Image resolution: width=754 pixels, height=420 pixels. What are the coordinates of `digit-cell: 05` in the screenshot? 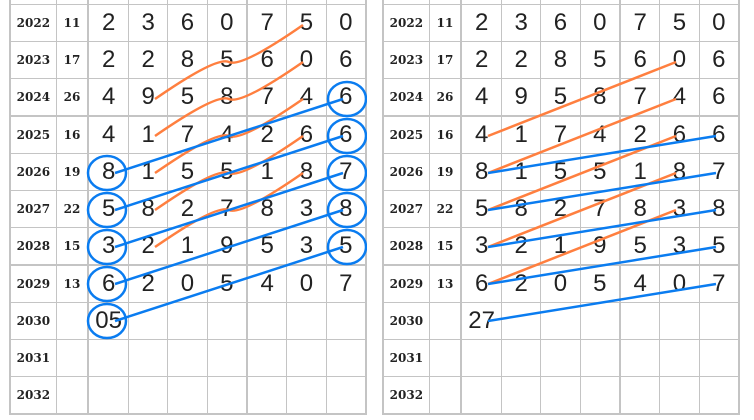 It's located at (108, 321).